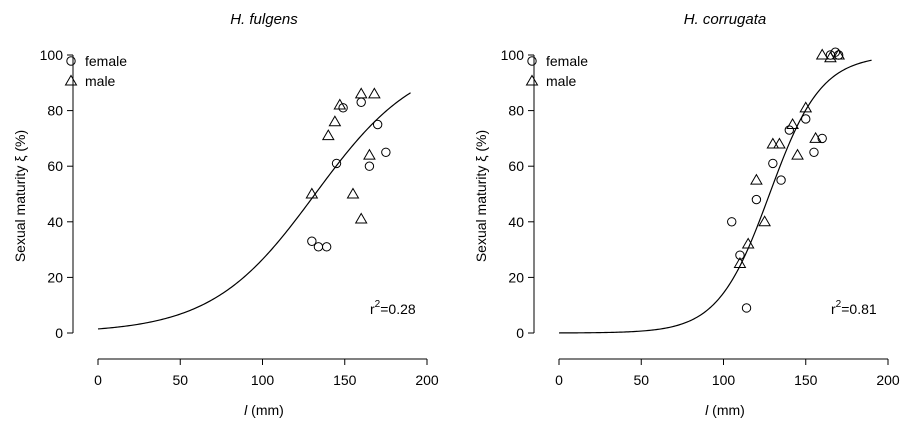 The height and width of the screenshot is (425, 904). What do you see at coordinates (264, 19) in the screenshot?
I see `chart-title: H. fulgens` at bounding box center [264, 19].